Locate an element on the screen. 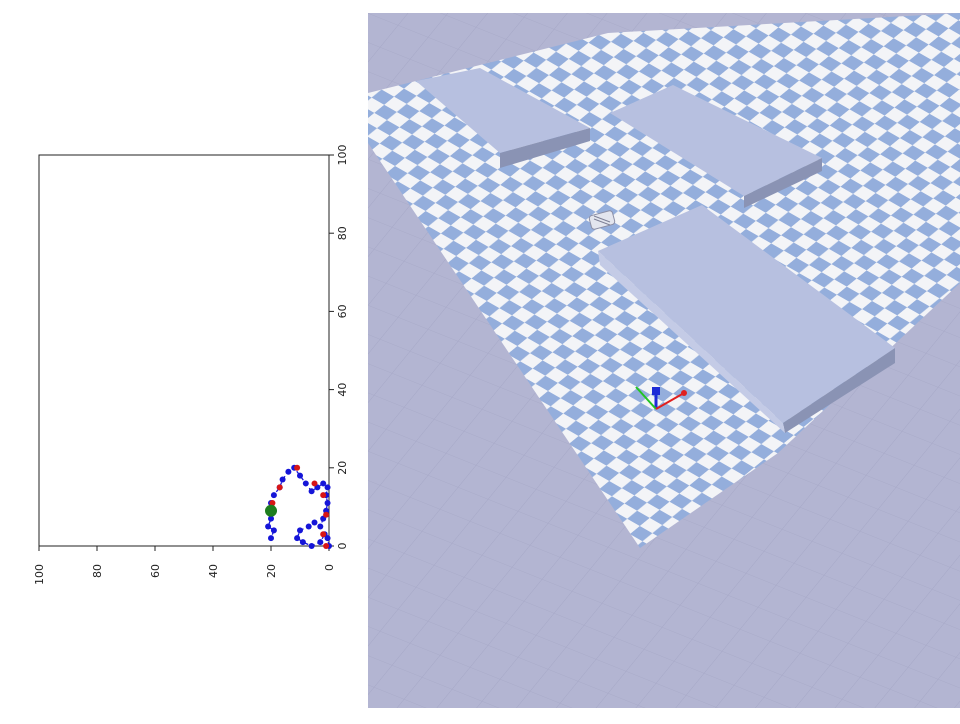  y-axis-ticks: 0 20 40 60 80 100 is located at coordinates (184, 565).